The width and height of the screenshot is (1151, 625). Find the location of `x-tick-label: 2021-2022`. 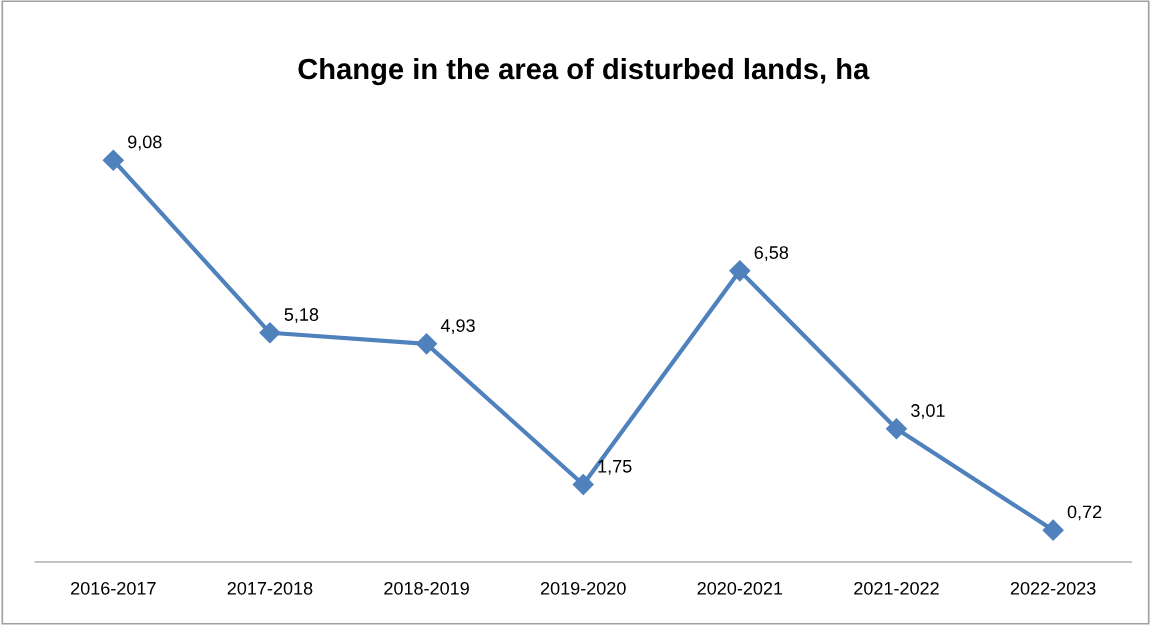

x-tick-label: 2021-2022 is located at coordinates (896, 588).